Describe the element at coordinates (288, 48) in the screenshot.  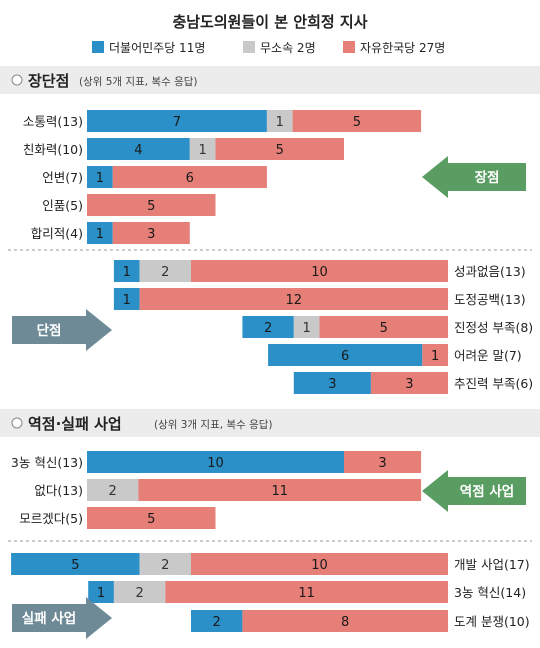
I see `legend-label: 무소속 2명` at that location.